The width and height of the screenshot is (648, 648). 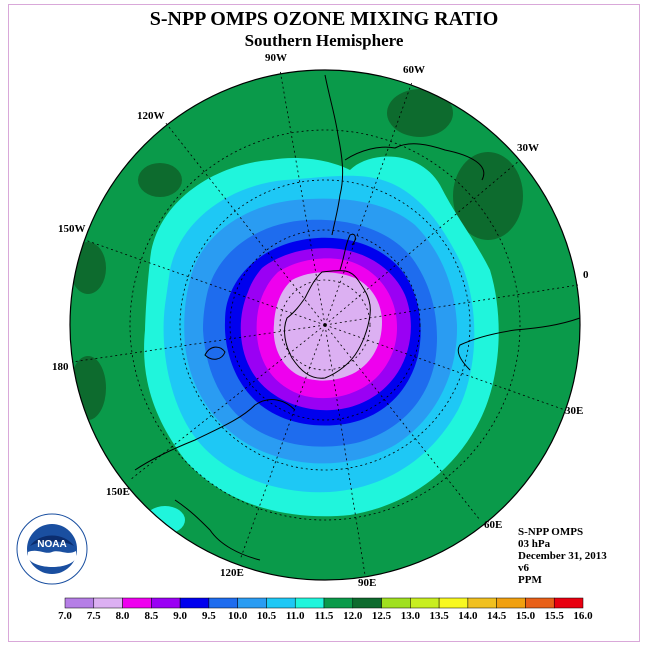 What do you see at coordinates (51, 544) in the screenshot?
I see `noaa-logo-text: NOAA` at bounding box center [51, 544].